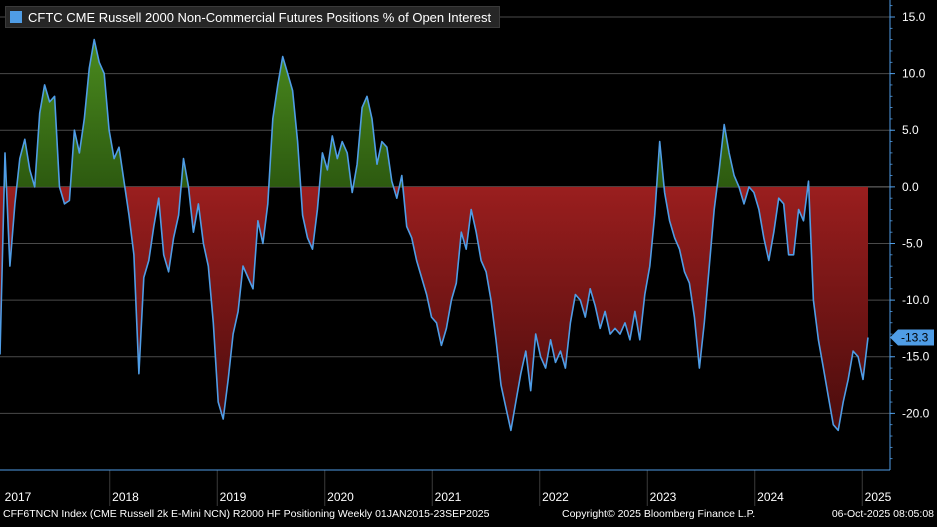  What do you see at coordinates (915, 337) in the screenshot?
I see `last-value-label: -13.3` at bounding box center [915, 337].